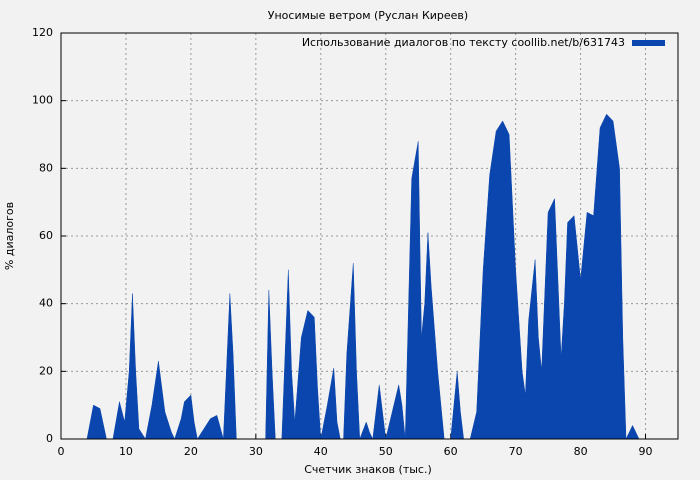 This screenshot has height=480, width=700. Describe the element at coordinates (49, 438) in the screenshot. I see `y-tick-label: 0` at that location.